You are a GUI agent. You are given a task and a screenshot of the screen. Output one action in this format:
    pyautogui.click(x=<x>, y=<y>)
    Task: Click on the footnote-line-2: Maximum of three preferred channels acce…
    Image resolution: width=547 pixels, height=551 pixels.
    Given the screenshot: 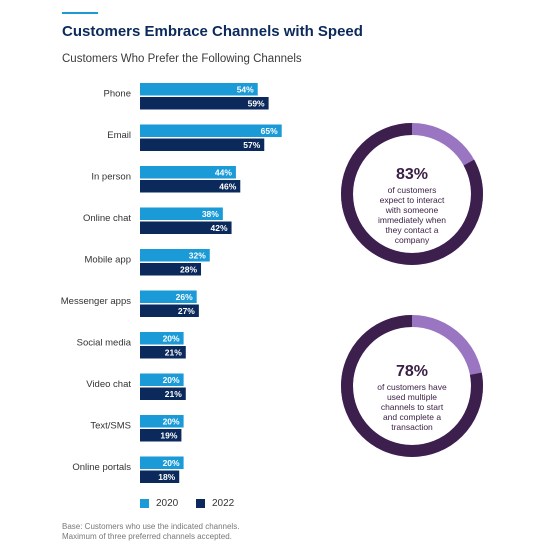 What is the action you would take?
    pyautogui.click(x=147, y=536)
    